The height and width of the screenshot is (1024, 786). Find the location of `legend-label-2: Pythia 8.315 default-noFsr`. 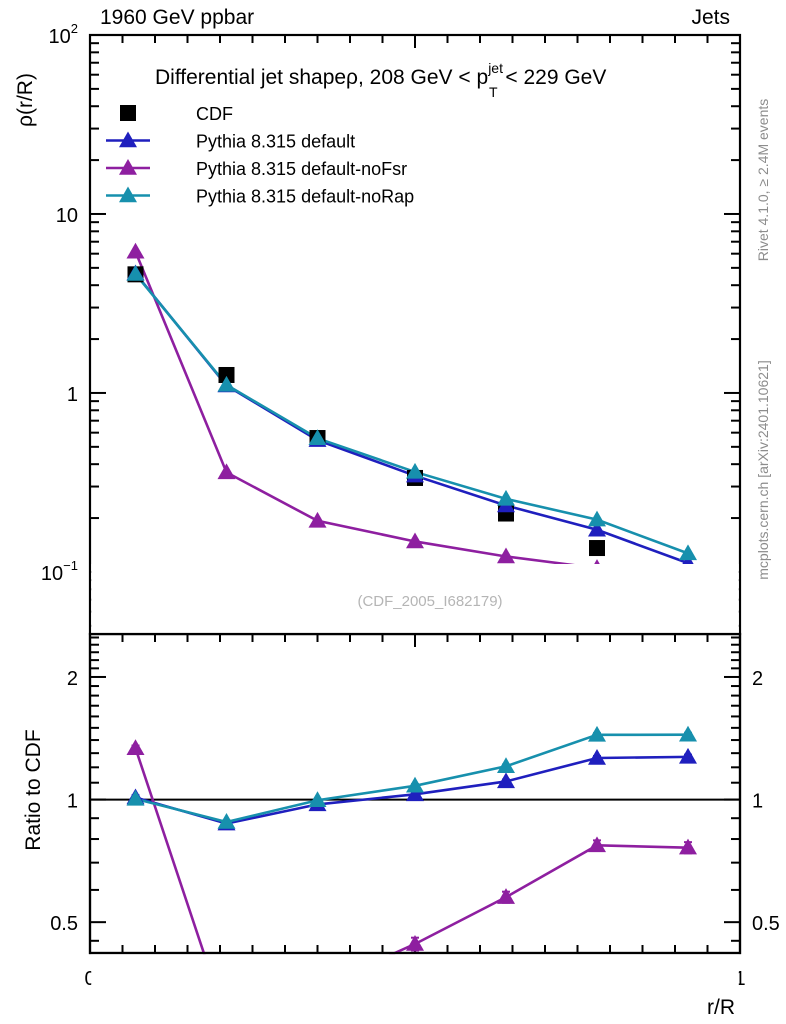

legend-label-2: Pythia 8.315 default-noFsr is located at coordinates (301, 169).